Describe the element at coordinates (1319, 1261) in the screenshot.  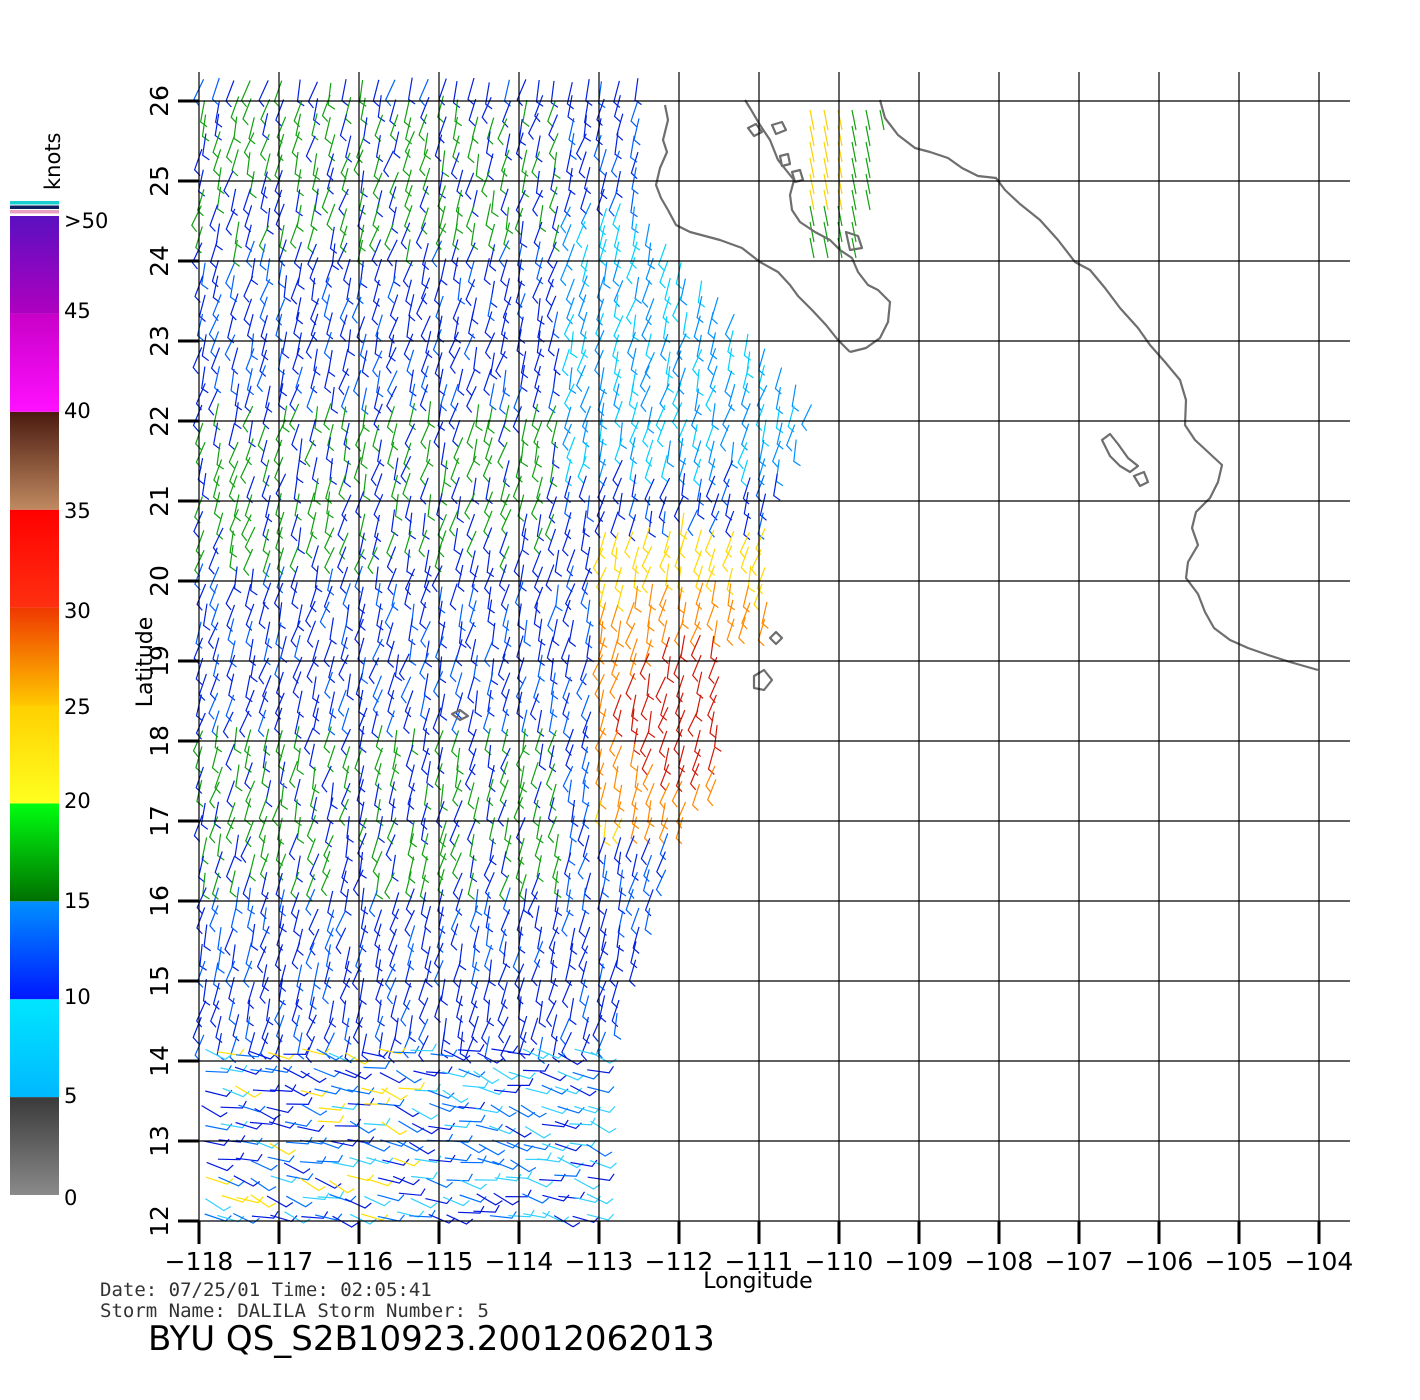
I see `lon-tick-label: −104` at that location.